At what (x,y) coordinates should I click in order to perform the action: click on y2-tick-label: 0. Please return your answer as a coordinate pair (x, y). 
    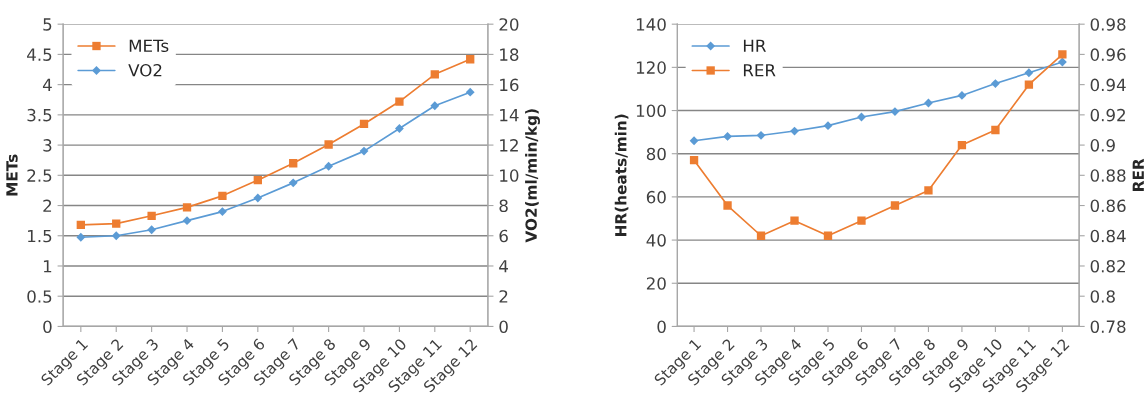
    Looking at the image, I should click on (503, 326).